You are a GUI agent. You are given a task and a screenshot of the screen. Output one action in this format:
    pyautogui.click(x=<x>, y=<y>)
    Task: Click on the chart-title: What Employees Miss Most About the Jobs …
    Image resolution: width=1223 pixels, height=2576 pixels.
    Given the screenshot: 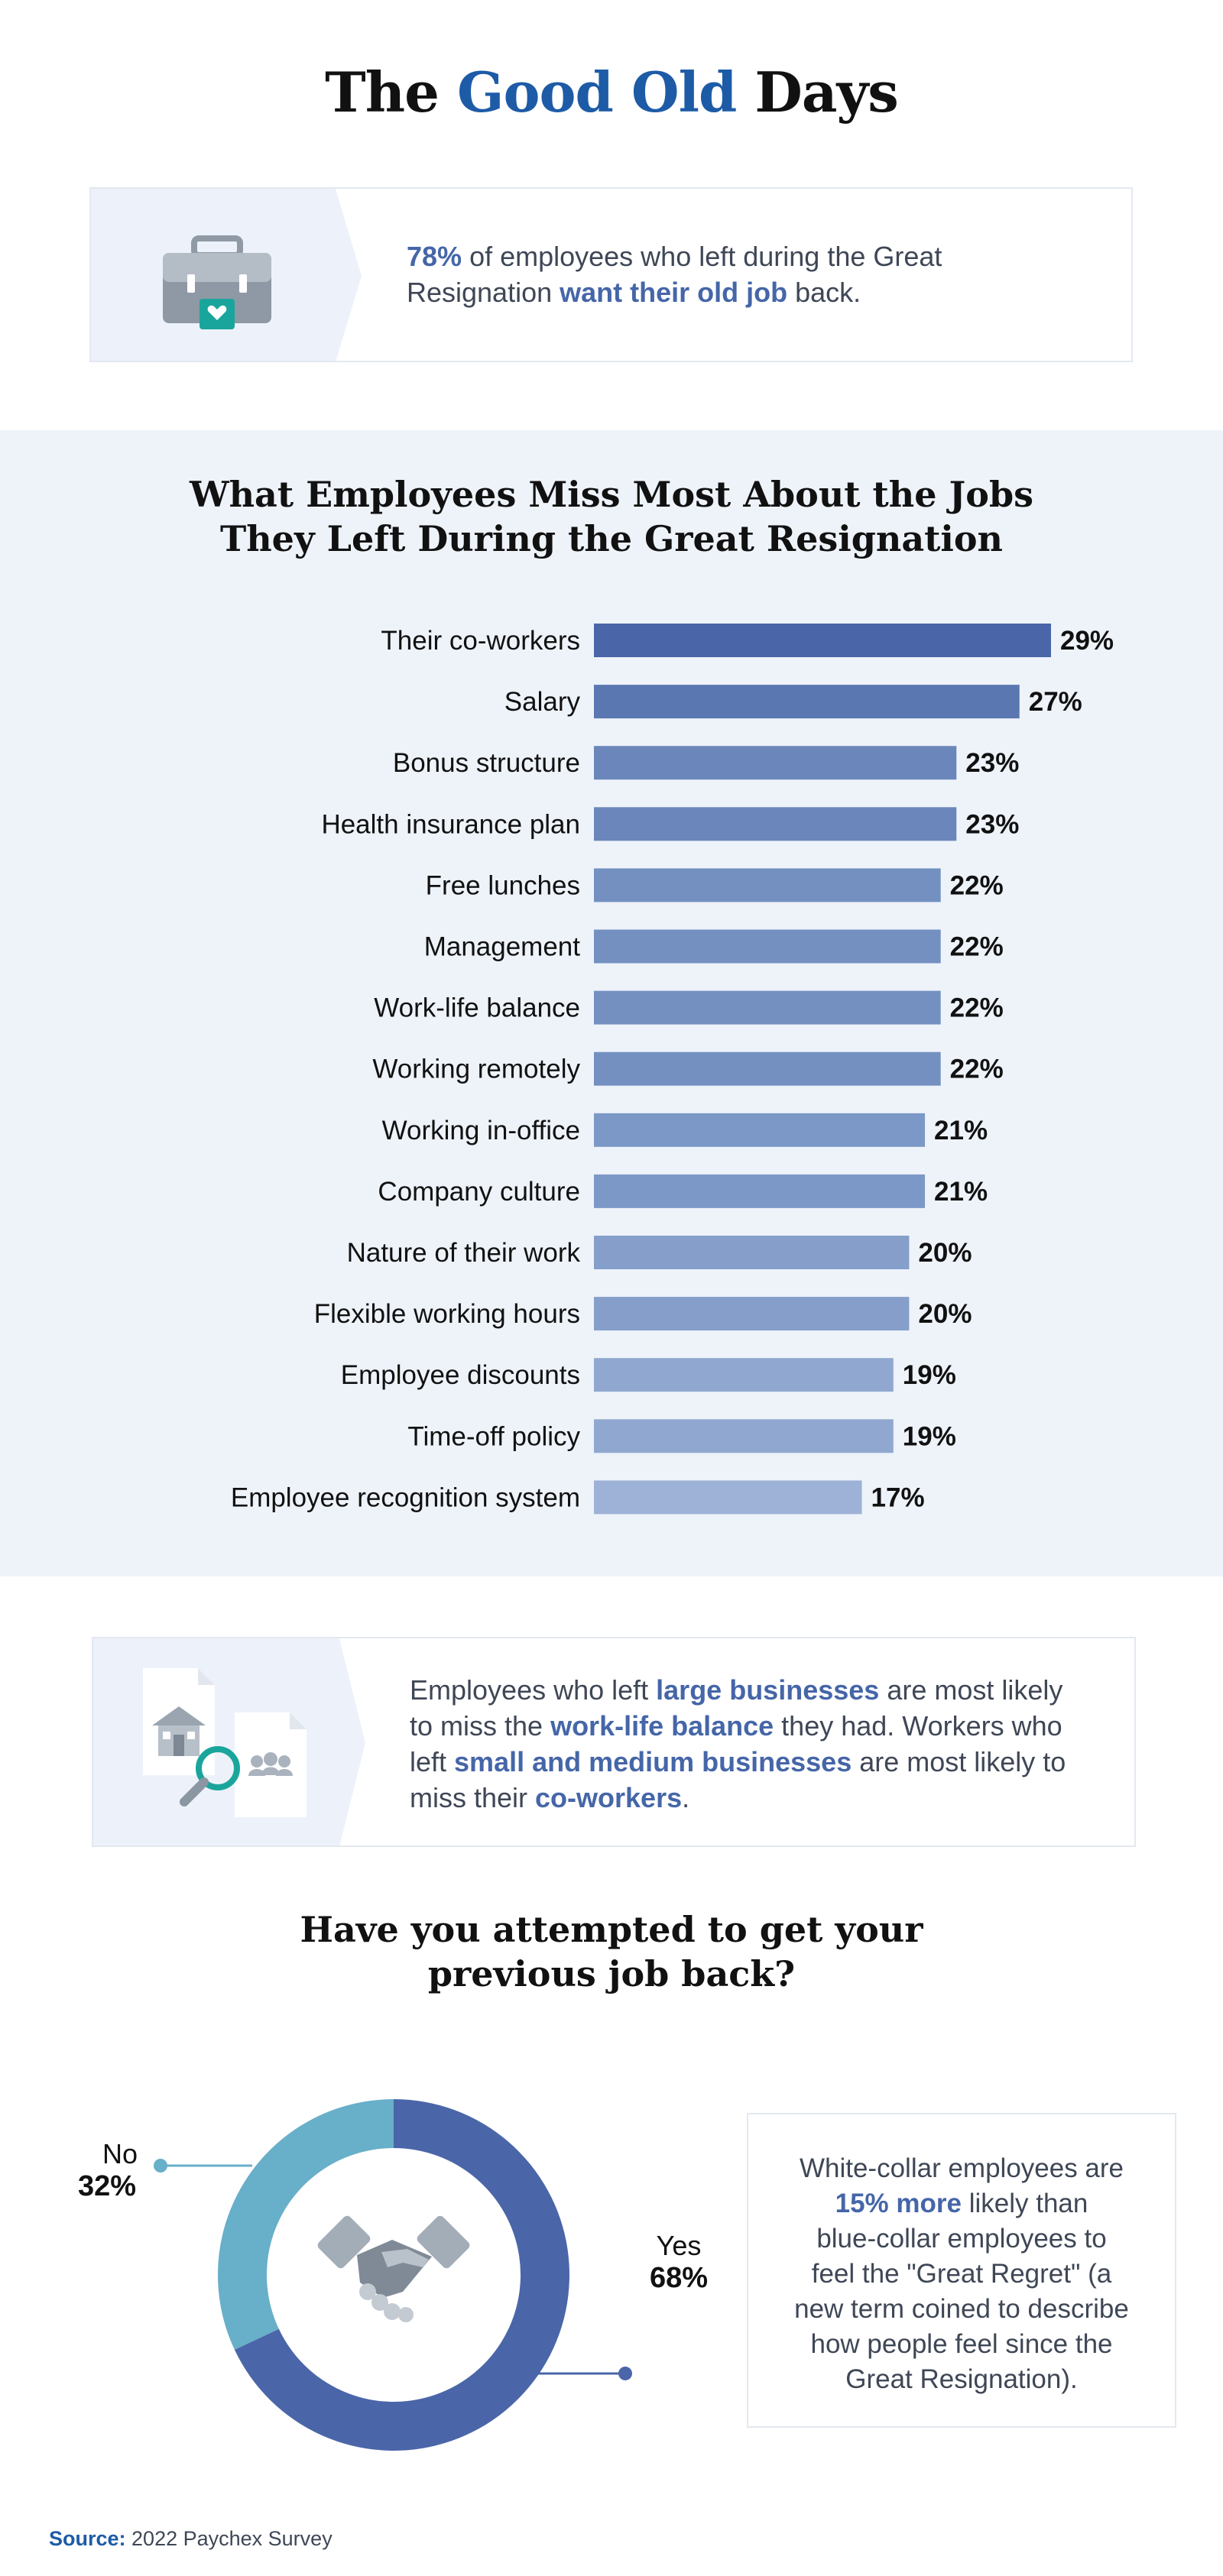 What is the action you would take?
    pyautogui.click(x=611, y=516)
    